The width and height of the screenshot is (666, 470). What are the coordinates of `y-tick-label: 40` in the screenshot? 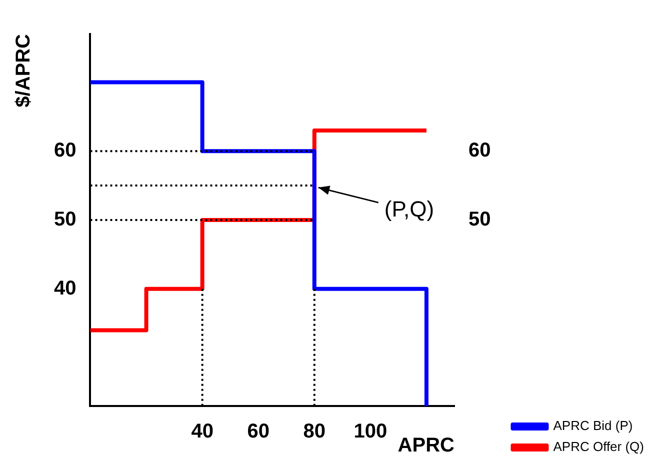 It's located at (65, 288).